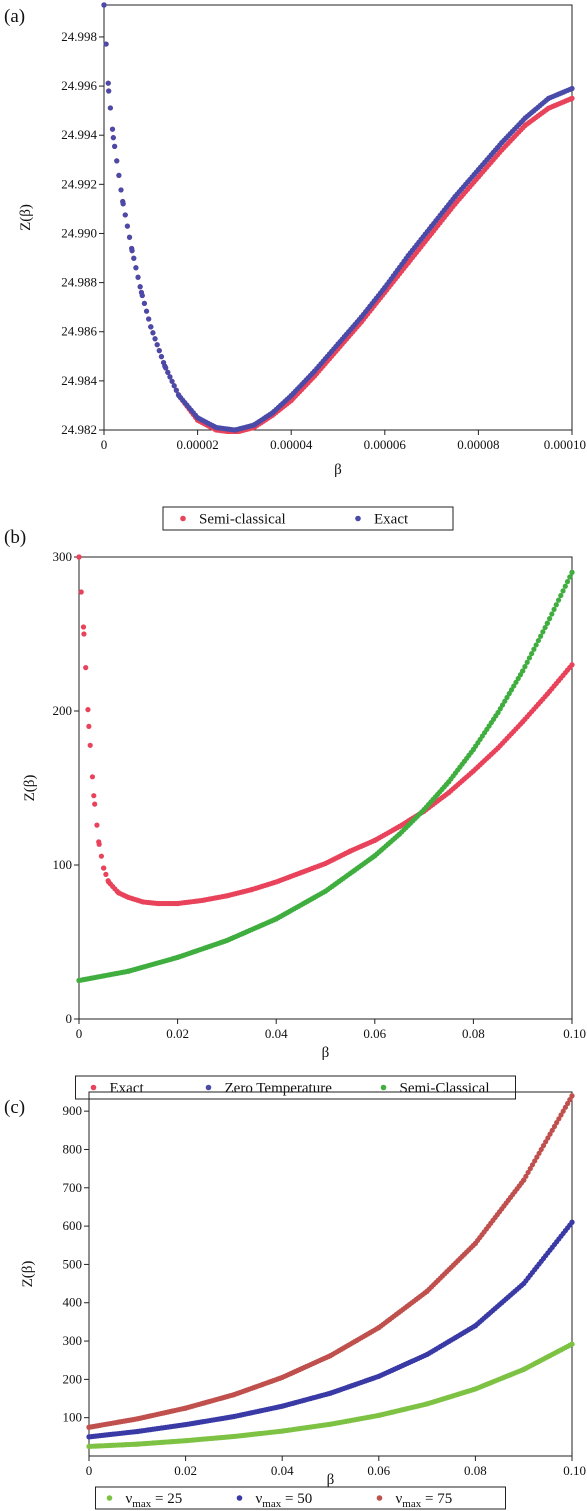 This screenshot has height=1511, width=587. I want to click on panel-label: (a), so click(14, 16).